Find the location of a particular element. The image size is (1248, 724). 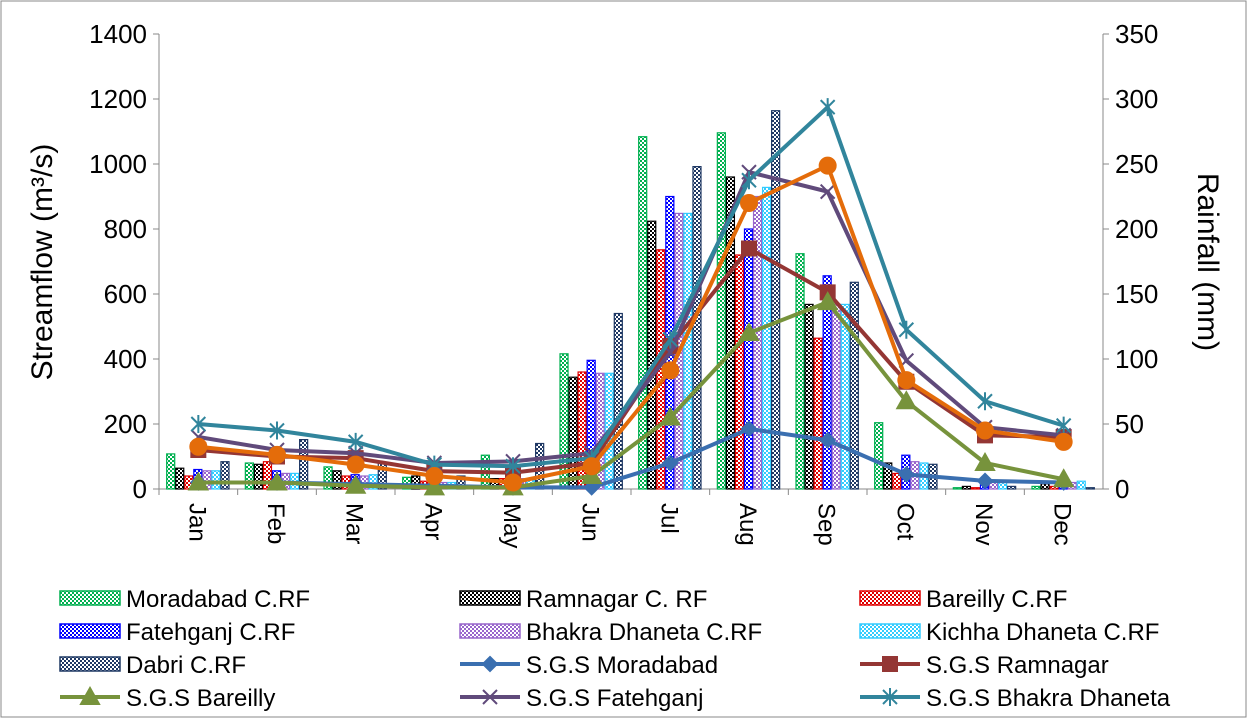

legend-label: S.G.S Bhakra Dhaneta is located at coordinates (1048, 698).